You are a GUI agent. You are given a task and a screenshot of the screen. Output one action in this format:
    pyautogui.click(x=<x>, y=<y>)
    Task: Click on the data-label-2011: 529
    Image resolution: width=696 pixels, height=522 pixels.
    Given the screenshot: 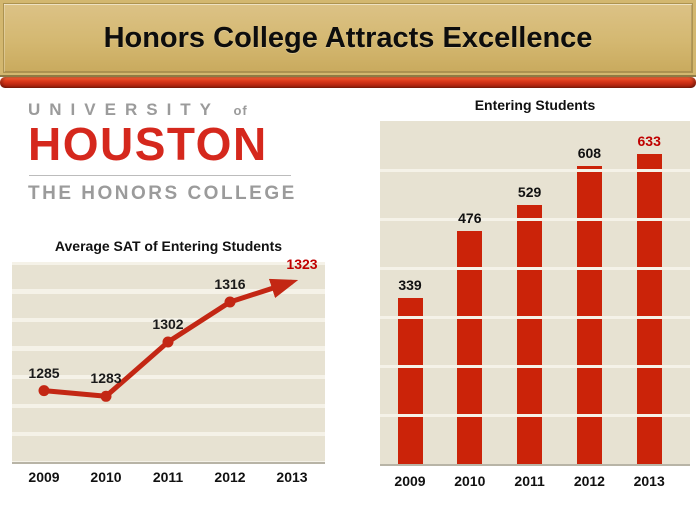 What is the action you would take?
    pyautogui.click(x=529, y=191)
    